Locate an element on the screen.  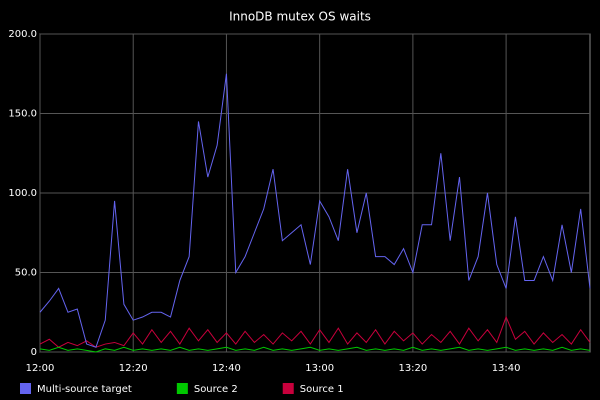
chart-title: InnoDB mutex OS waits is located at coordinates (300, 17).